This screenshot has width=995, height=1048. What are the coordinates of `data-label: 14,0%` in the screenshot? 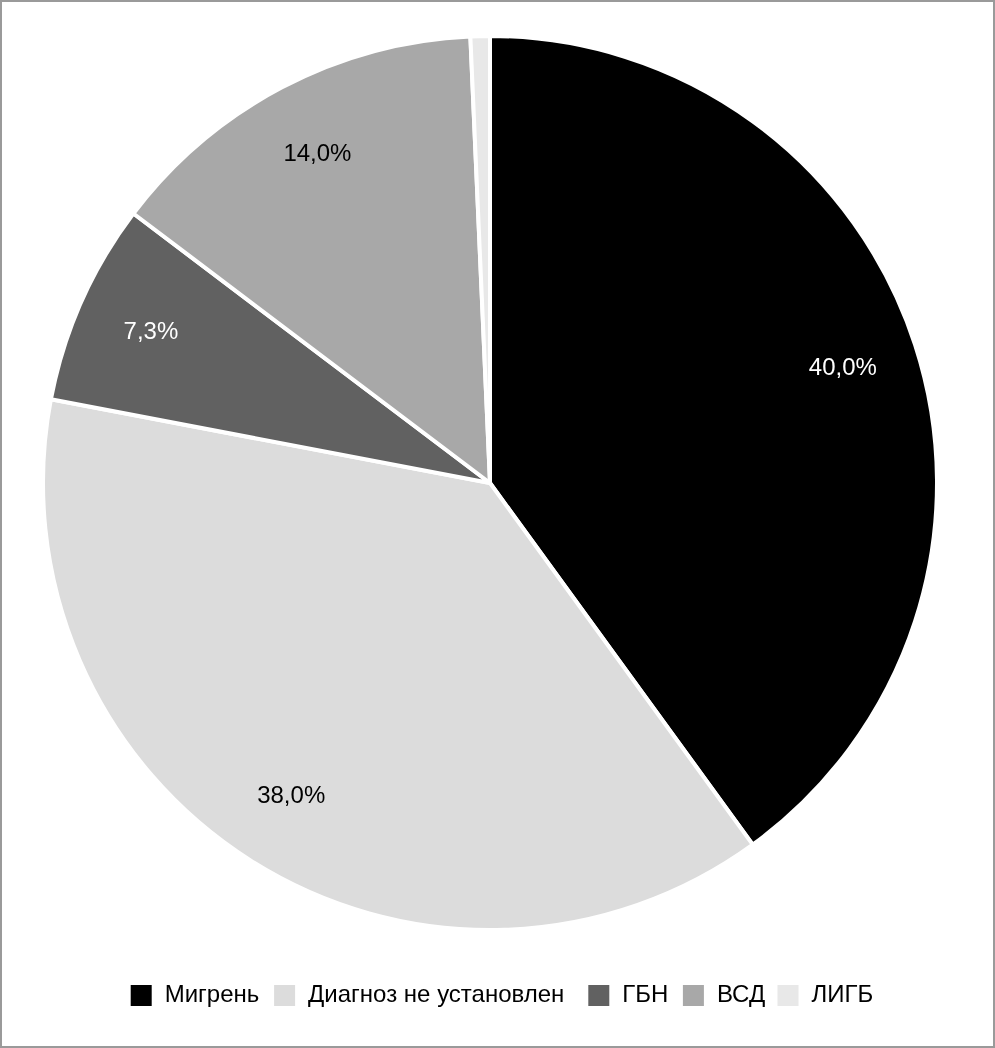 It's located at (317, 152).